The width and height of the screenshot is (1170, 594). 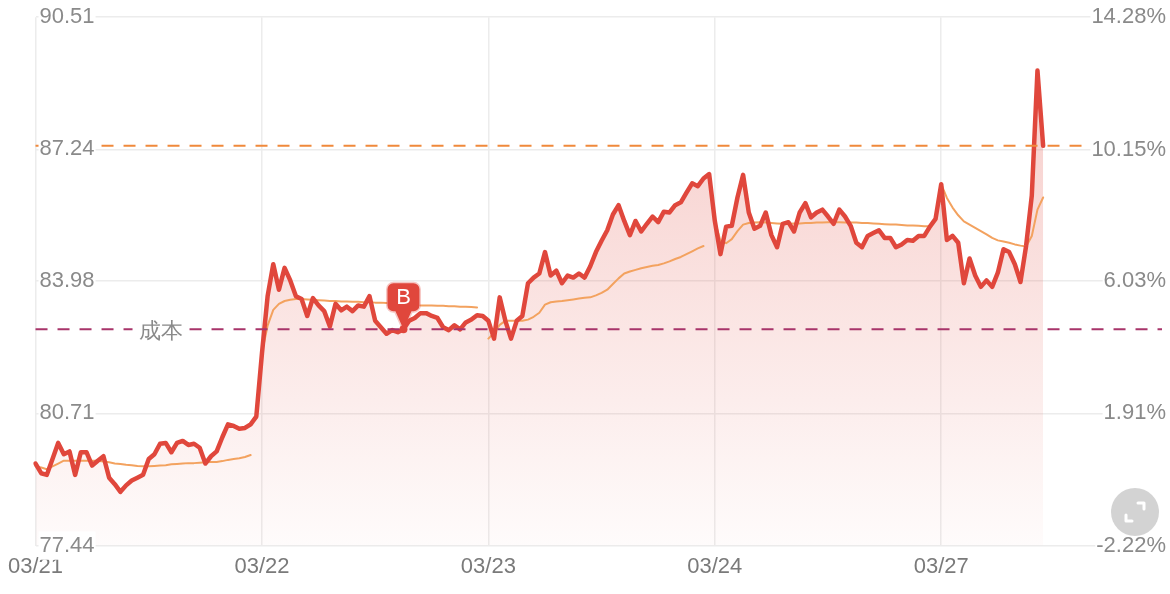 What do you see at coordinates (1134, 412) in the screenshot?
I see `y2-tick-label: 1.91%` at bounding box center [1134, 412].